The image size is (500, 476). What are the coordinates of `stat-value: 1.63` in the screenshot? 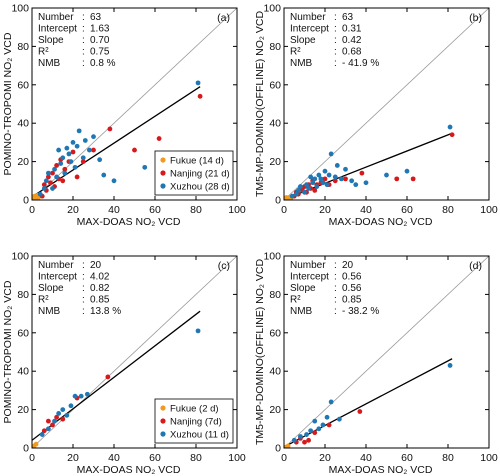 It's located at (100, 29).